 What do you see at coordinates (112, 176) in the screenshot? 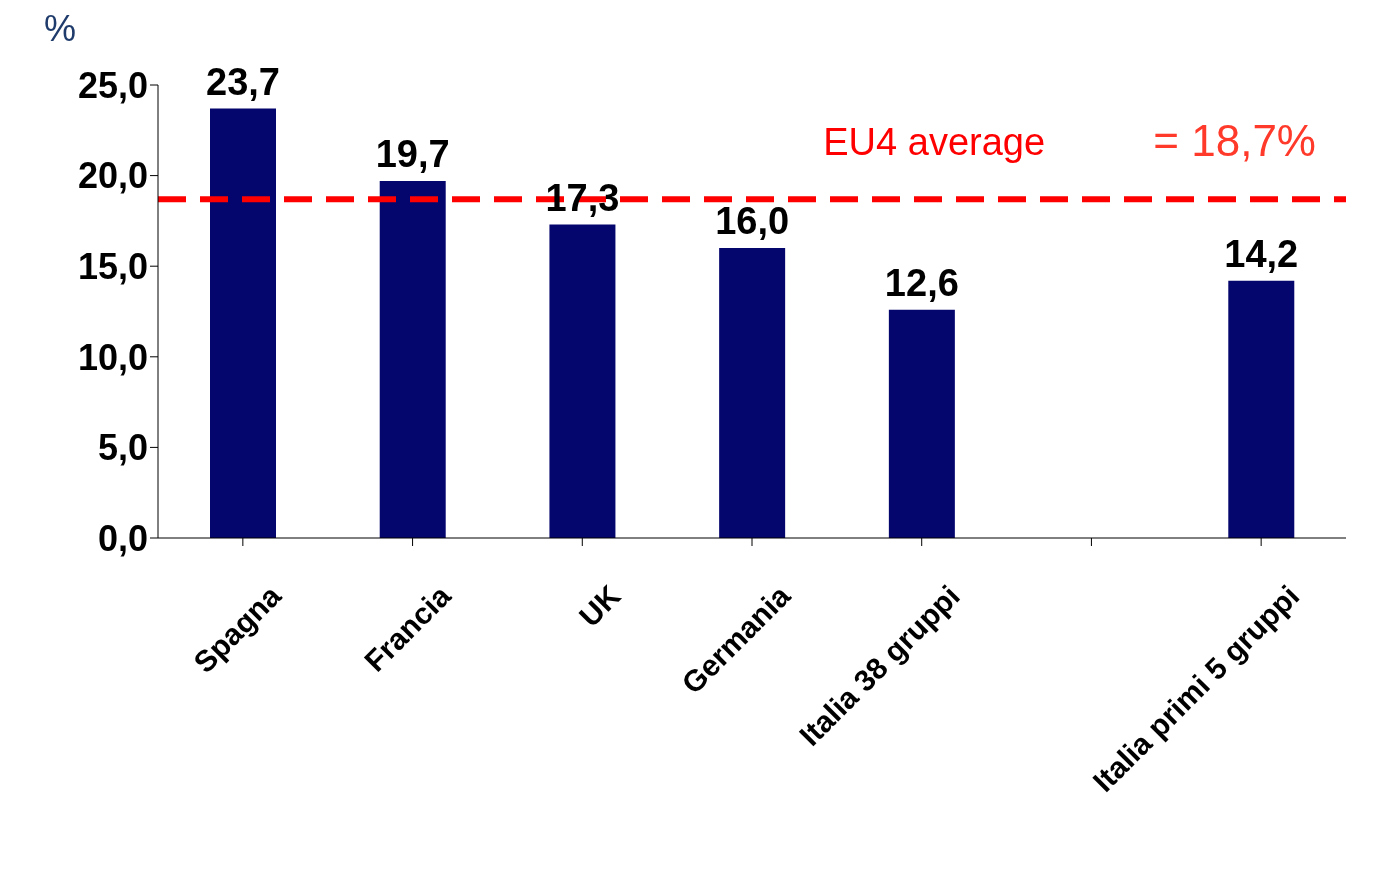
I see `y-tick-label: 20,0` at bounding box center [112, 176].